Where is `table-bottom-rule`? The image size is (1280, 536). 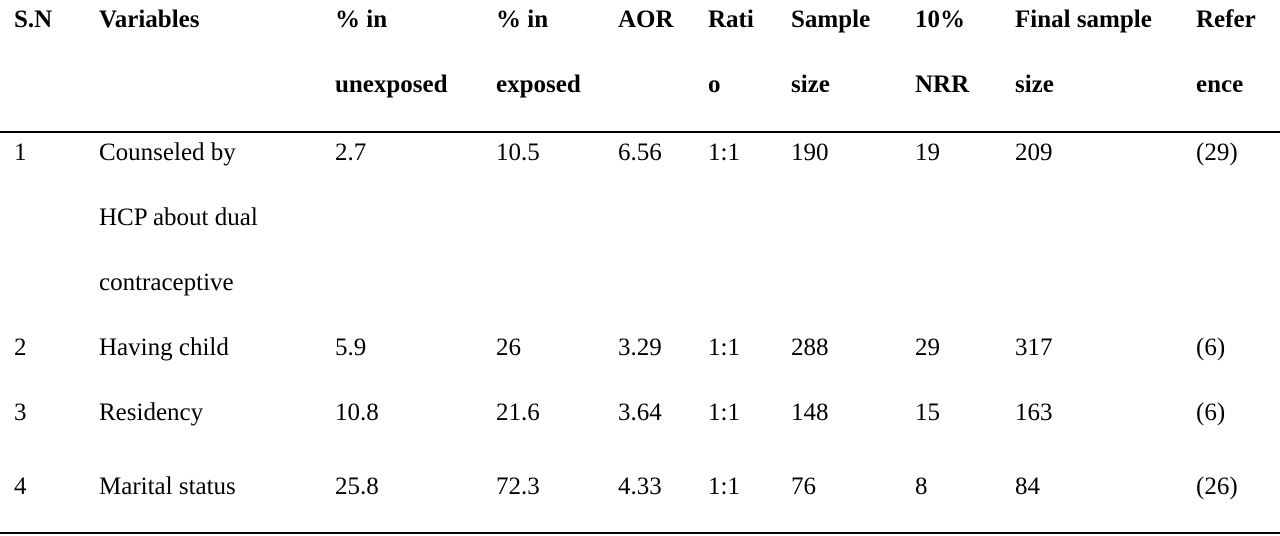 table-bottom-rule is located at coordinates (640, 533).